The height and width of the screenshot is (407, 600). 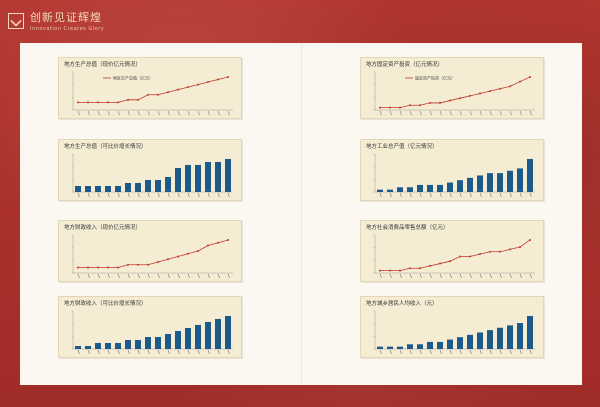 I want to click on chart-svg: 固定资产投资（亿元）, so click(x=454, y=93).